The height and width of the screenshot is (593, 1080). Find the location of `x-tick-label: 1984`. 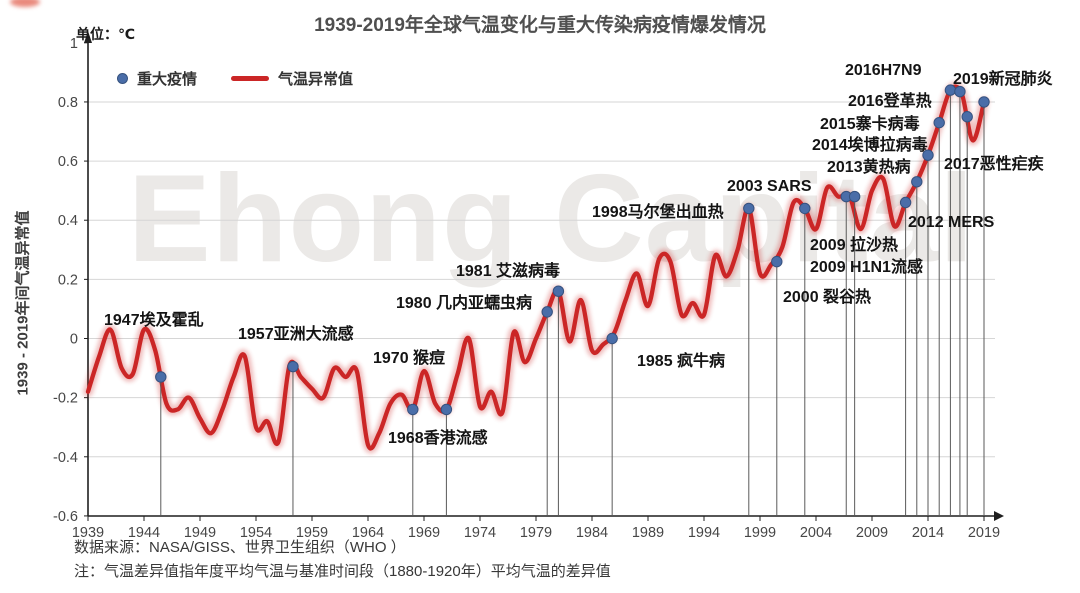

x-tick-label: 1984 is located at coordinates (592, 533).